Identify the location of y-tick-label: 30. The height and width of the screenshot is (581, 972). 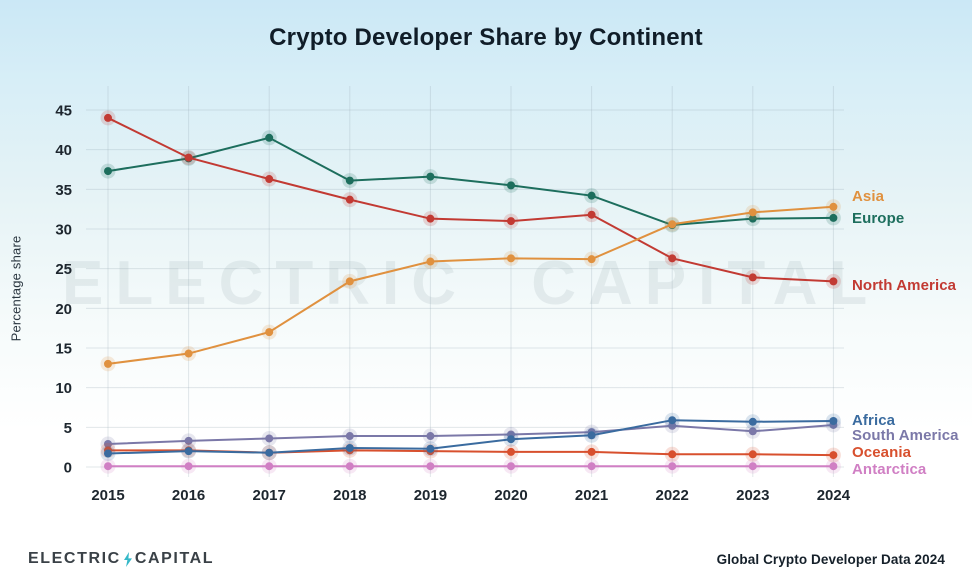
(63, 230).